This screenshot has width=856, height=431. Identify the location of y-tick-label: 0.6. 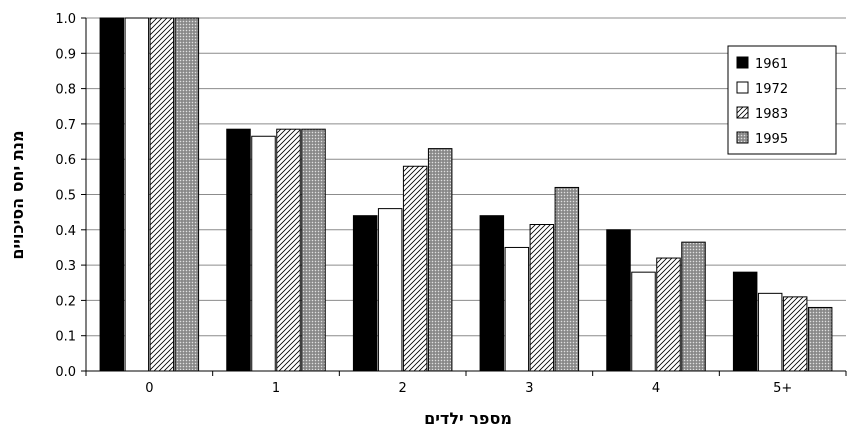
(65, 160).